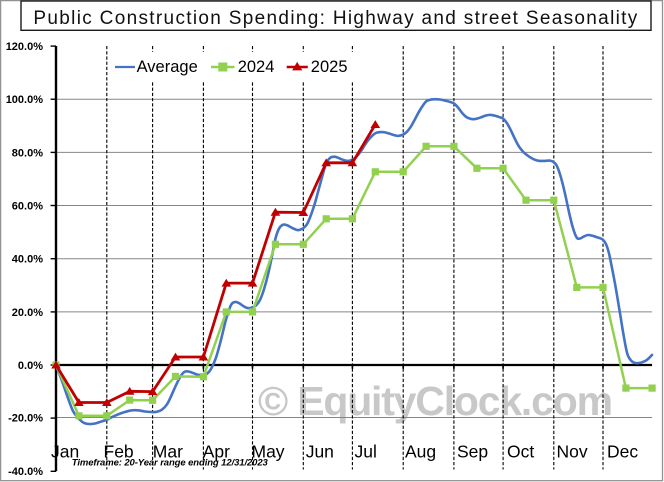 Image resolution: width=664 pixels, height=482 pixels. What do you see at coordinates (27, 313) in the screenshot?
I see `svg-text: 20.0%` at bounding box center [27, 313].